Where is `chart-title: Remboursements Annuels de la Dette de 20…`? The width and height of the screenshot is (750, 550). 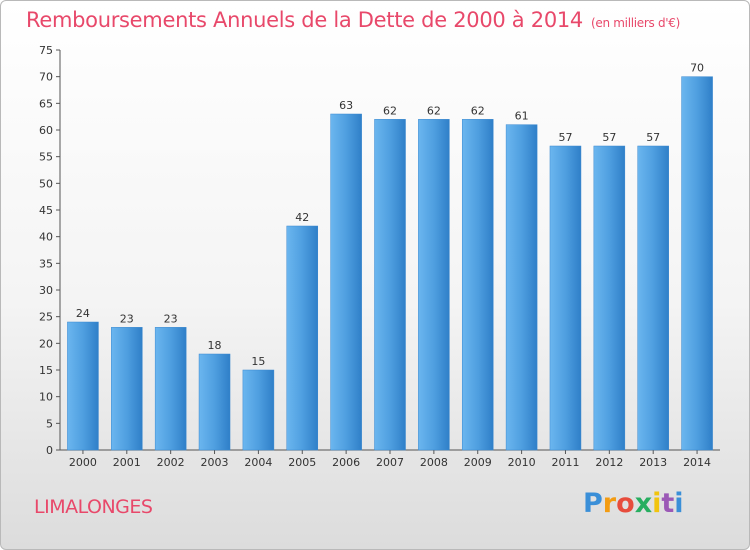
chart-title: Remboursements Annuels de la Dette de 20… is located at coordinates (353, 20).